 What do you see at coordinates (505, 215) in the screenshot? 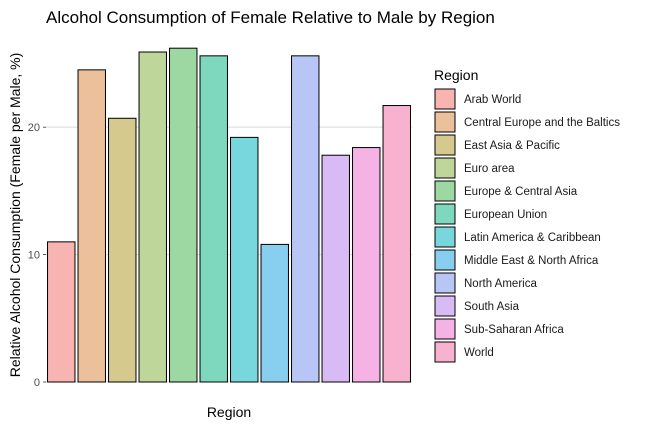
I see `legend-label: European Union` at bounding box center [505, 215].